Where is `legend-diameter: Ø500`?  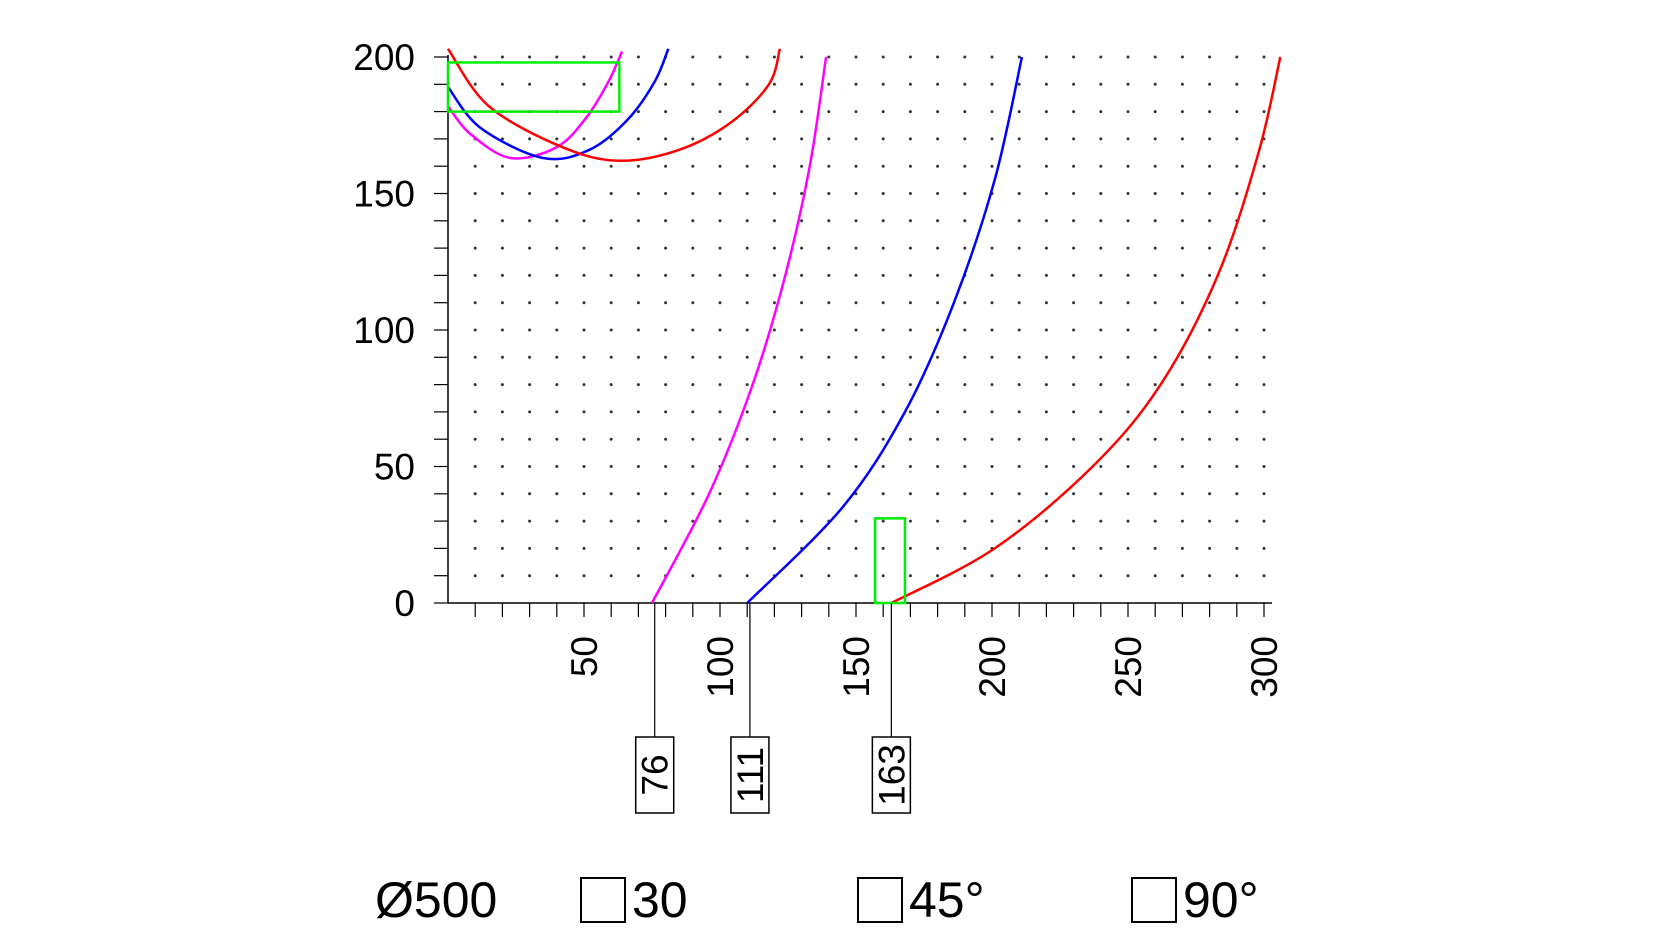 legend-diameter: Ø500 is located at coordinates (436, 900).